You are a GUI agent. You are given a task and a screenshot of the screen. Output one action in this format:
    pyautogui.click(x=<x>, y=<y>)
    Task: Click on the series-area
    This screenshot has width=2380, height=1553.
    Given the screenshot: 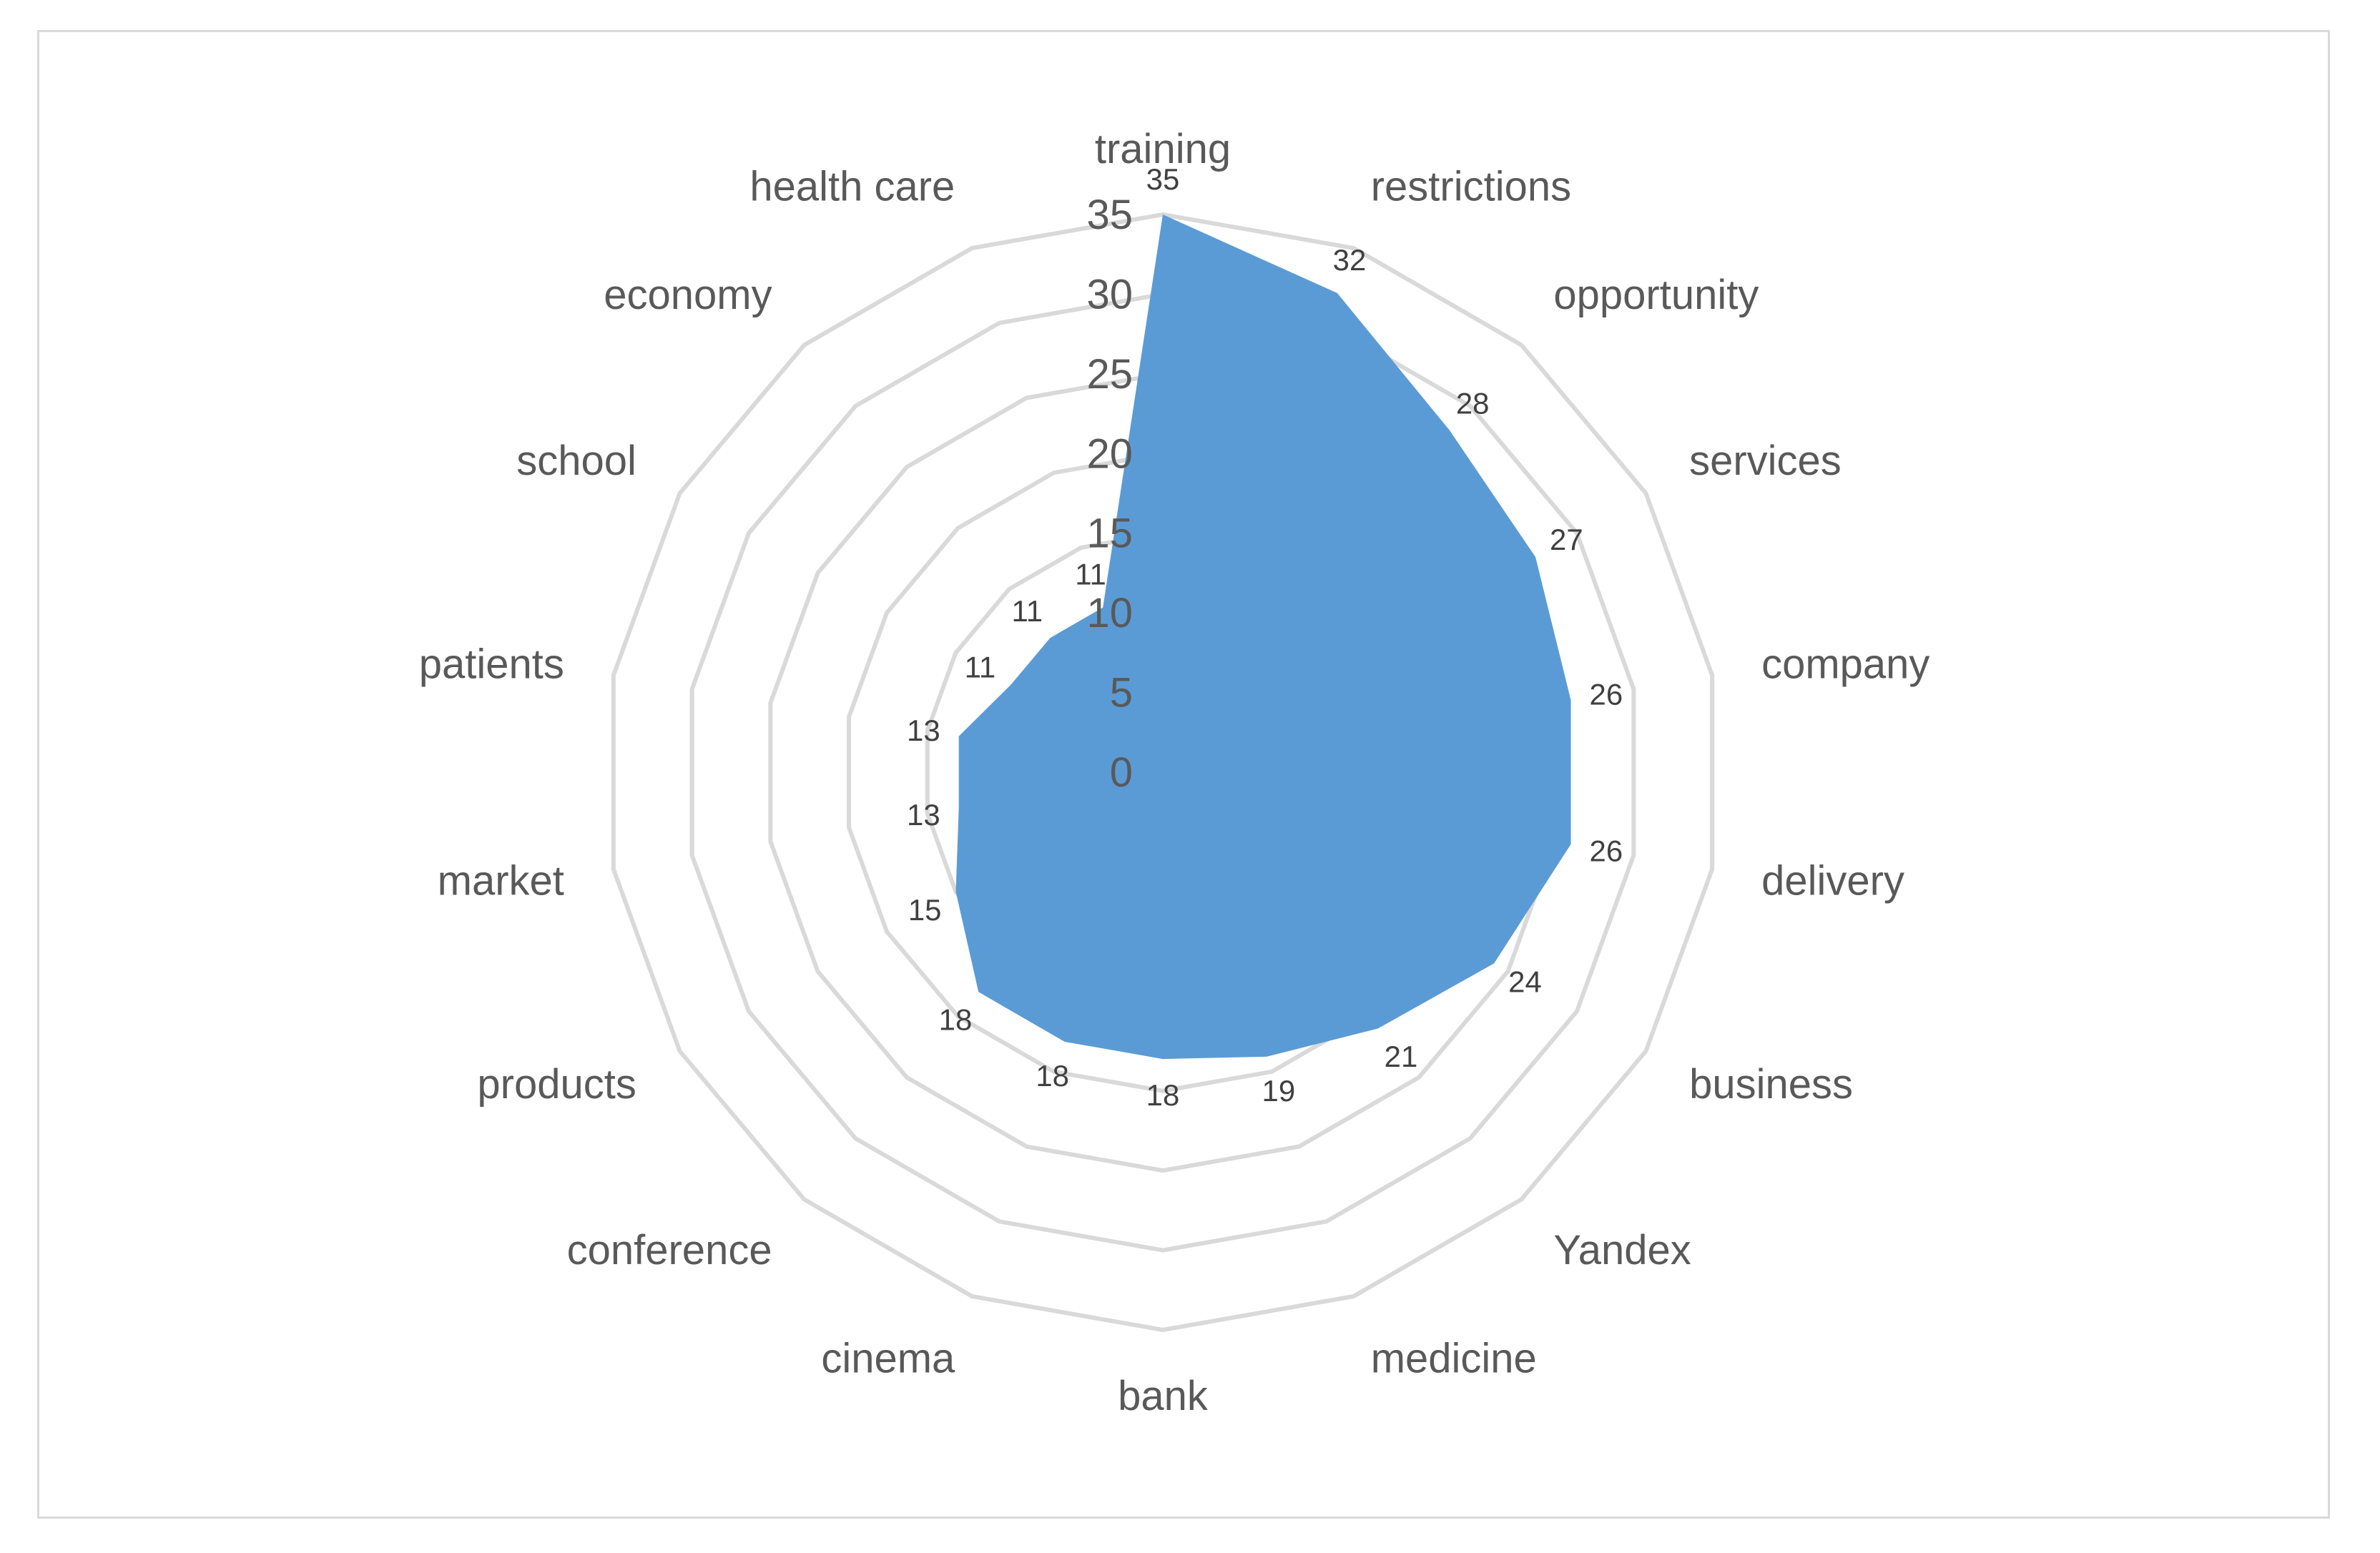 What is the action you would take?
    pyautogui.click(x=1263, y=637)
    